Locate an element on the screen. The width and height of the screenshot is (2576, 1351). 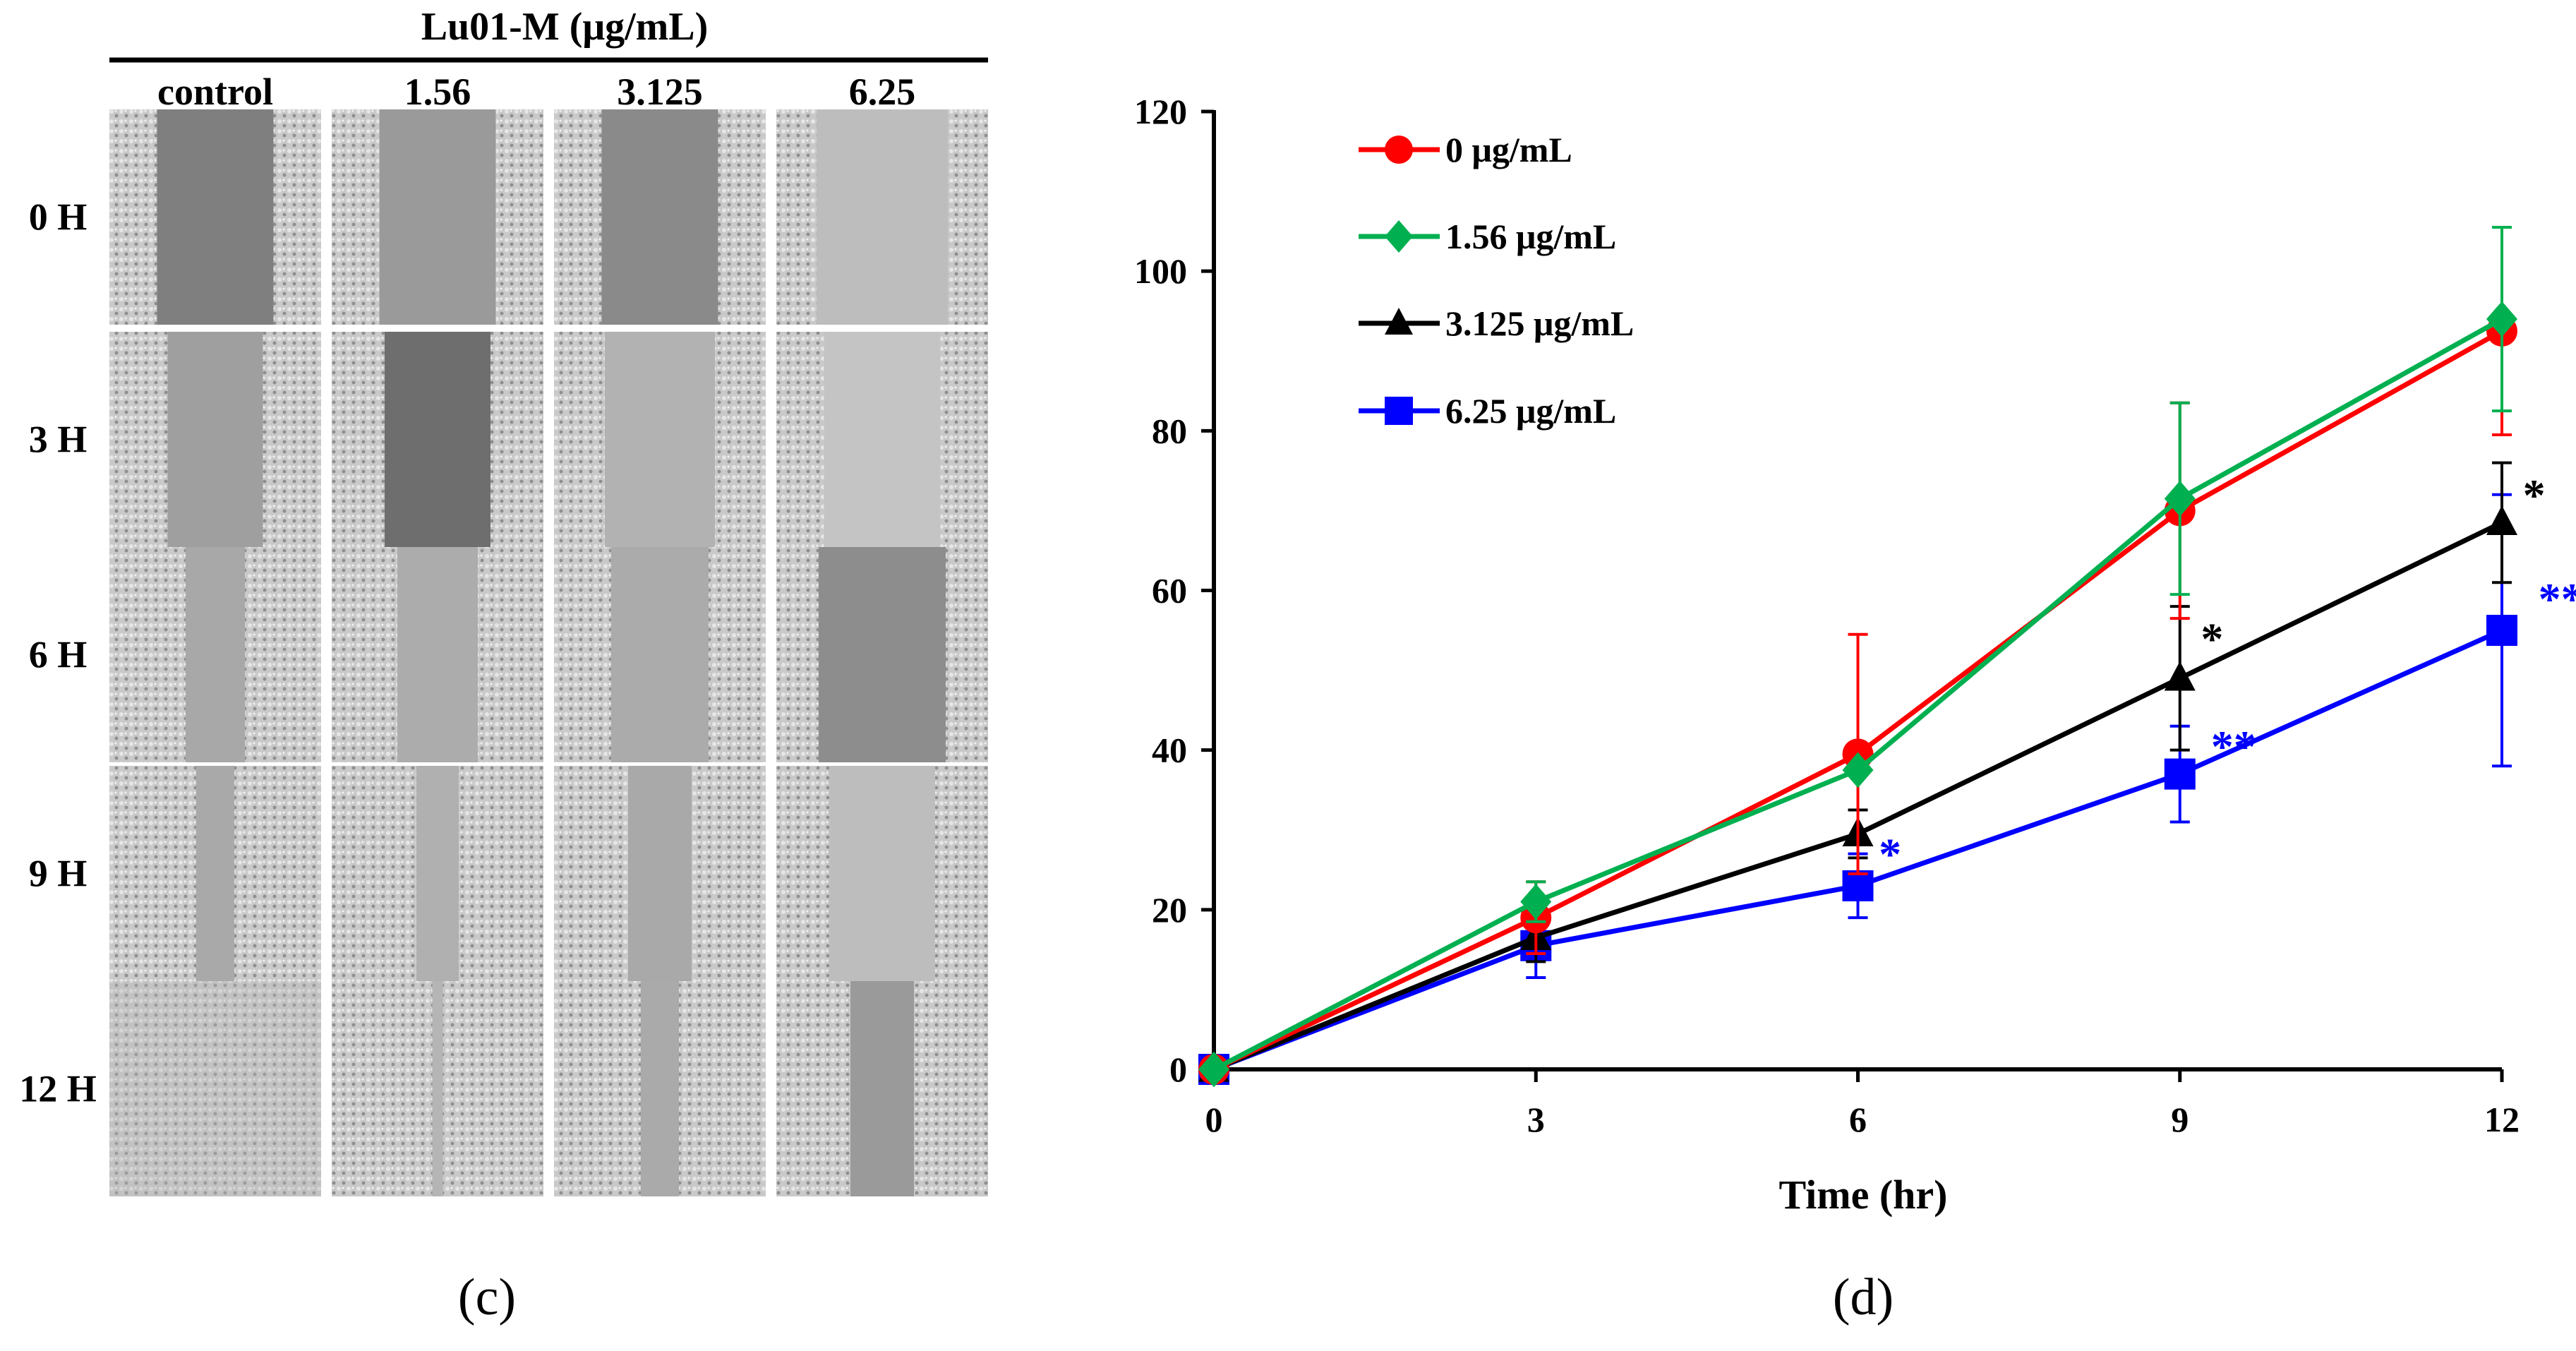
row-labels: 0 H 3 H 6 H 9 H 12 H is located at coordinates (58, 653).